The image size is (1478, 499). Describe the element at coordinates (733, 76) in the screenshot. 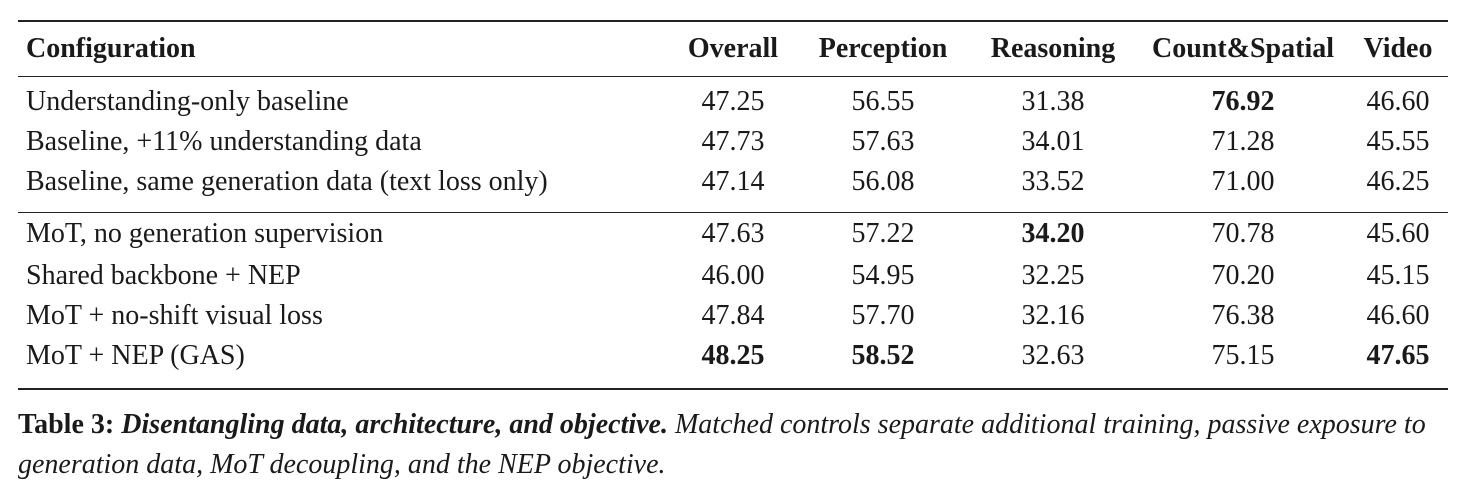

I see `header-rule` at that location.